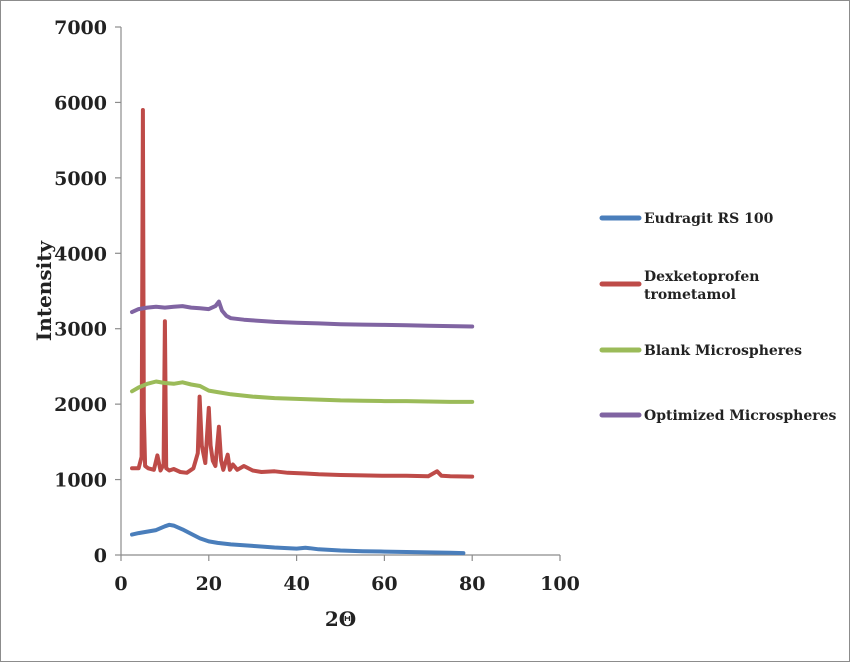 This screenshot has height=665, width=852. Describe the element at coordinates (80, 330) in the screenshot. I see `y-tick-label: 3000` at that location.